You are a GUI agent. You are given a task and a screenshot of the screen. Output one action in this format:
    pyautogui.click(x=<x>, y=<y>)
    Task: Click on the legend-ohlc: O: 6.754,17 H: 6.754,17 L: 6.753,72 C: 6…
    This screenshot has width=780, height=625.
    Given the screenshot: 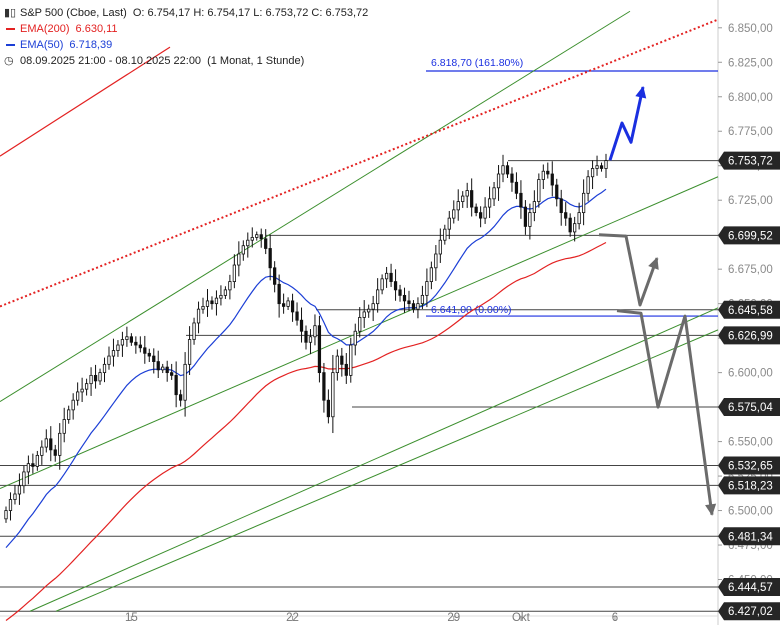 What is the action you would take?
    pyautogui.click(x=250, y=13)
    